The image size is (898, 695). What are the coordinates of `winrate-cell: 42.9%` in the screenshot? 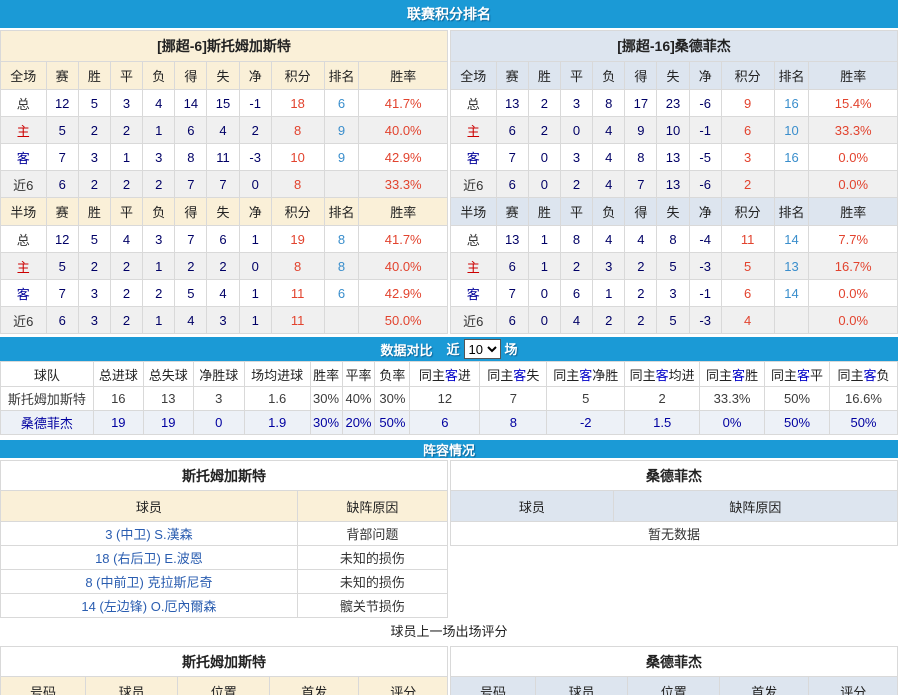 It's located at (403, 293).